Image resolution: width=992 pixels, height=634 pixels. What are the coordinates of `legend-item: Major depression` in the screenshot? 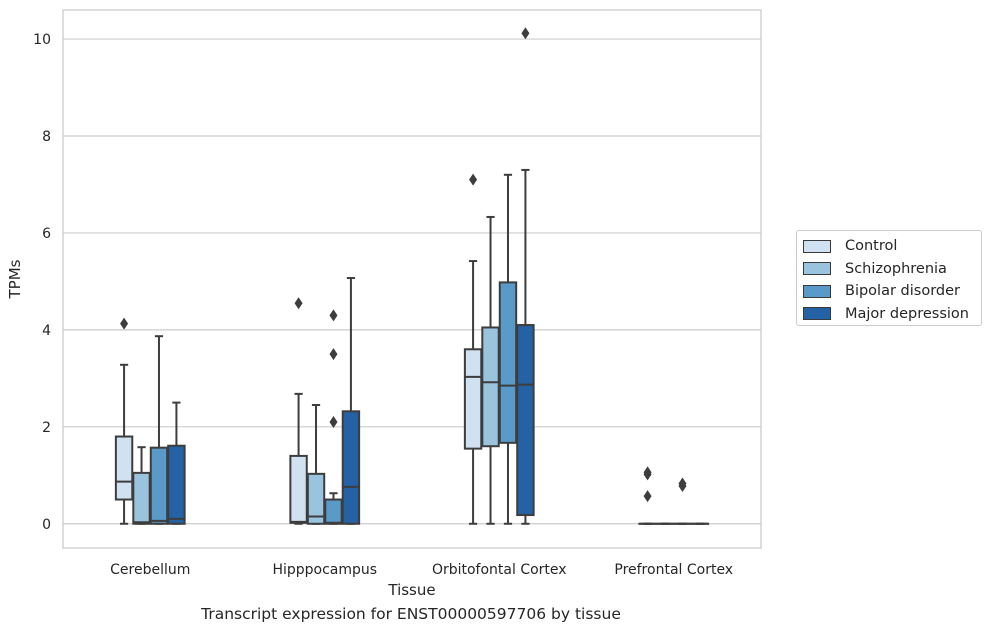 It's located at (892, 314).